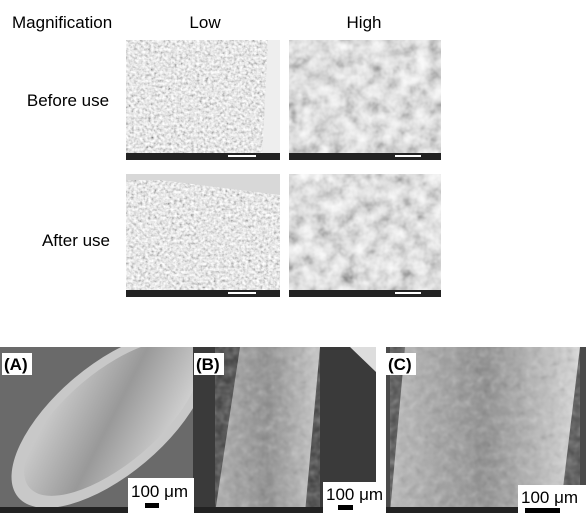 Image resolution: width=586 pixels, height=518 pixels. What do you see at coordinates (62, 22) in the screenshot?
I see `magnification-label: Magnification` at bounding box center [62, 22].